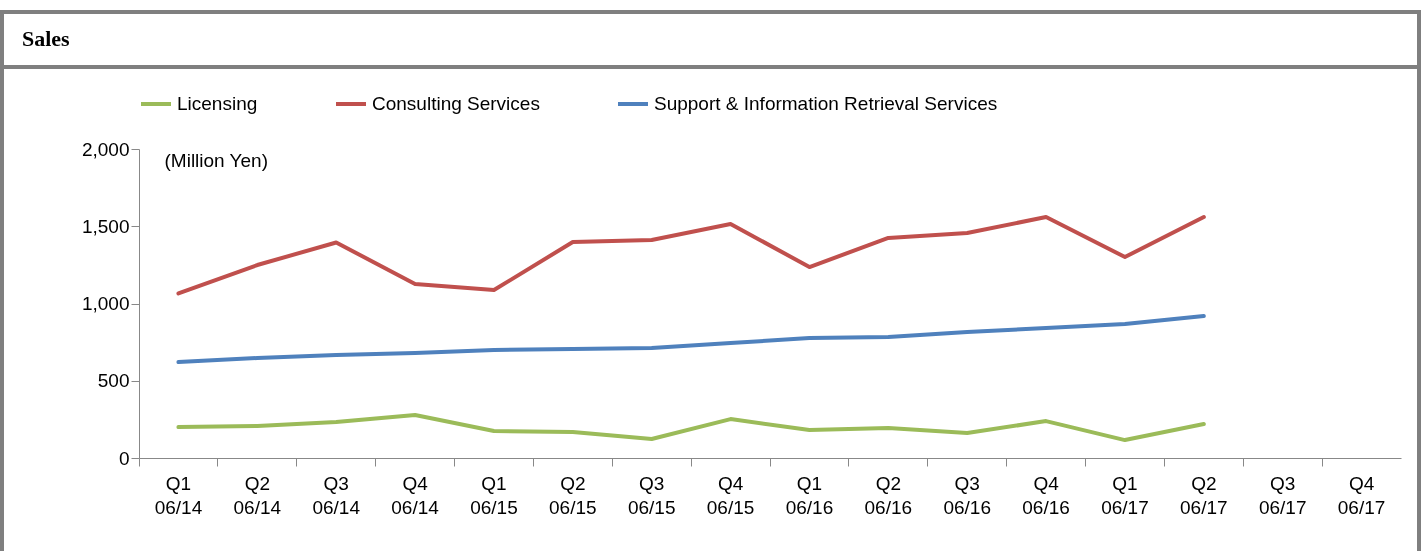  What do you see at coordinates (730, 495) in the screenshot?
I see `x-tick-label: Q4 06/15` at bounding box center [730, 495].